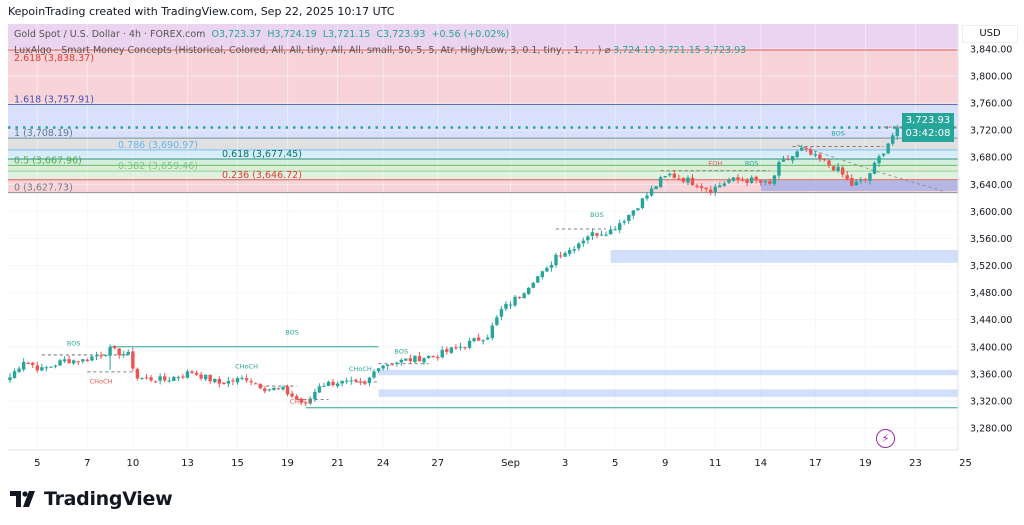 This screenshot has width=1024, height=525. I want to click on price-tick-label: 3,600.00, so click(991, 212).